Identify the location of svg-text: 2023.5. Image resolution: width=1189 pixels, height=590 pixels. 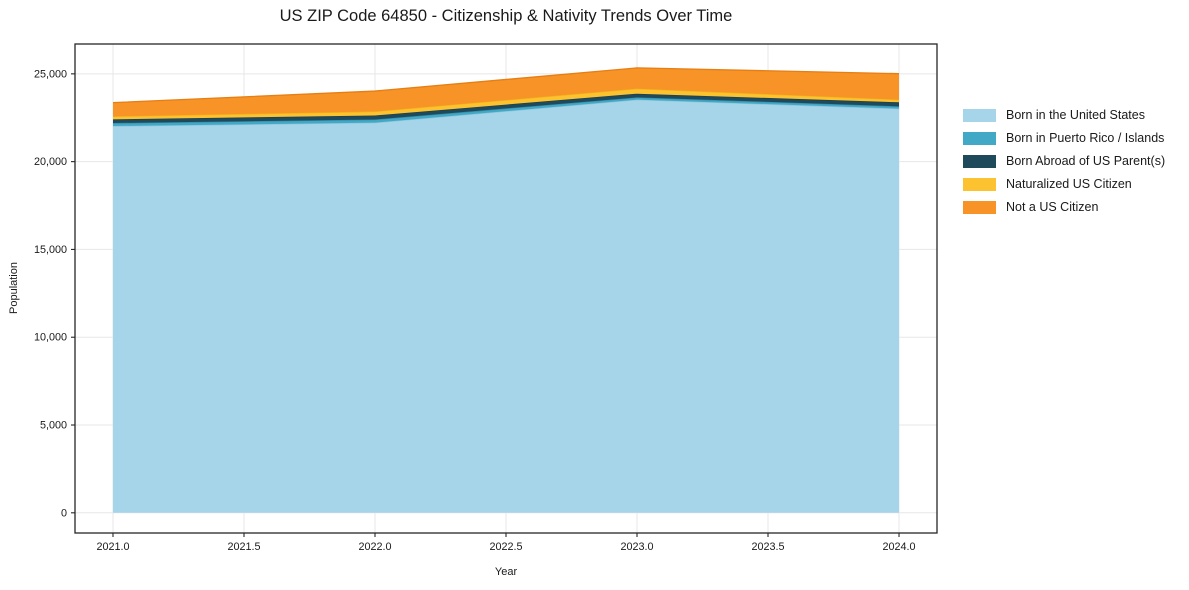
(767, 547).